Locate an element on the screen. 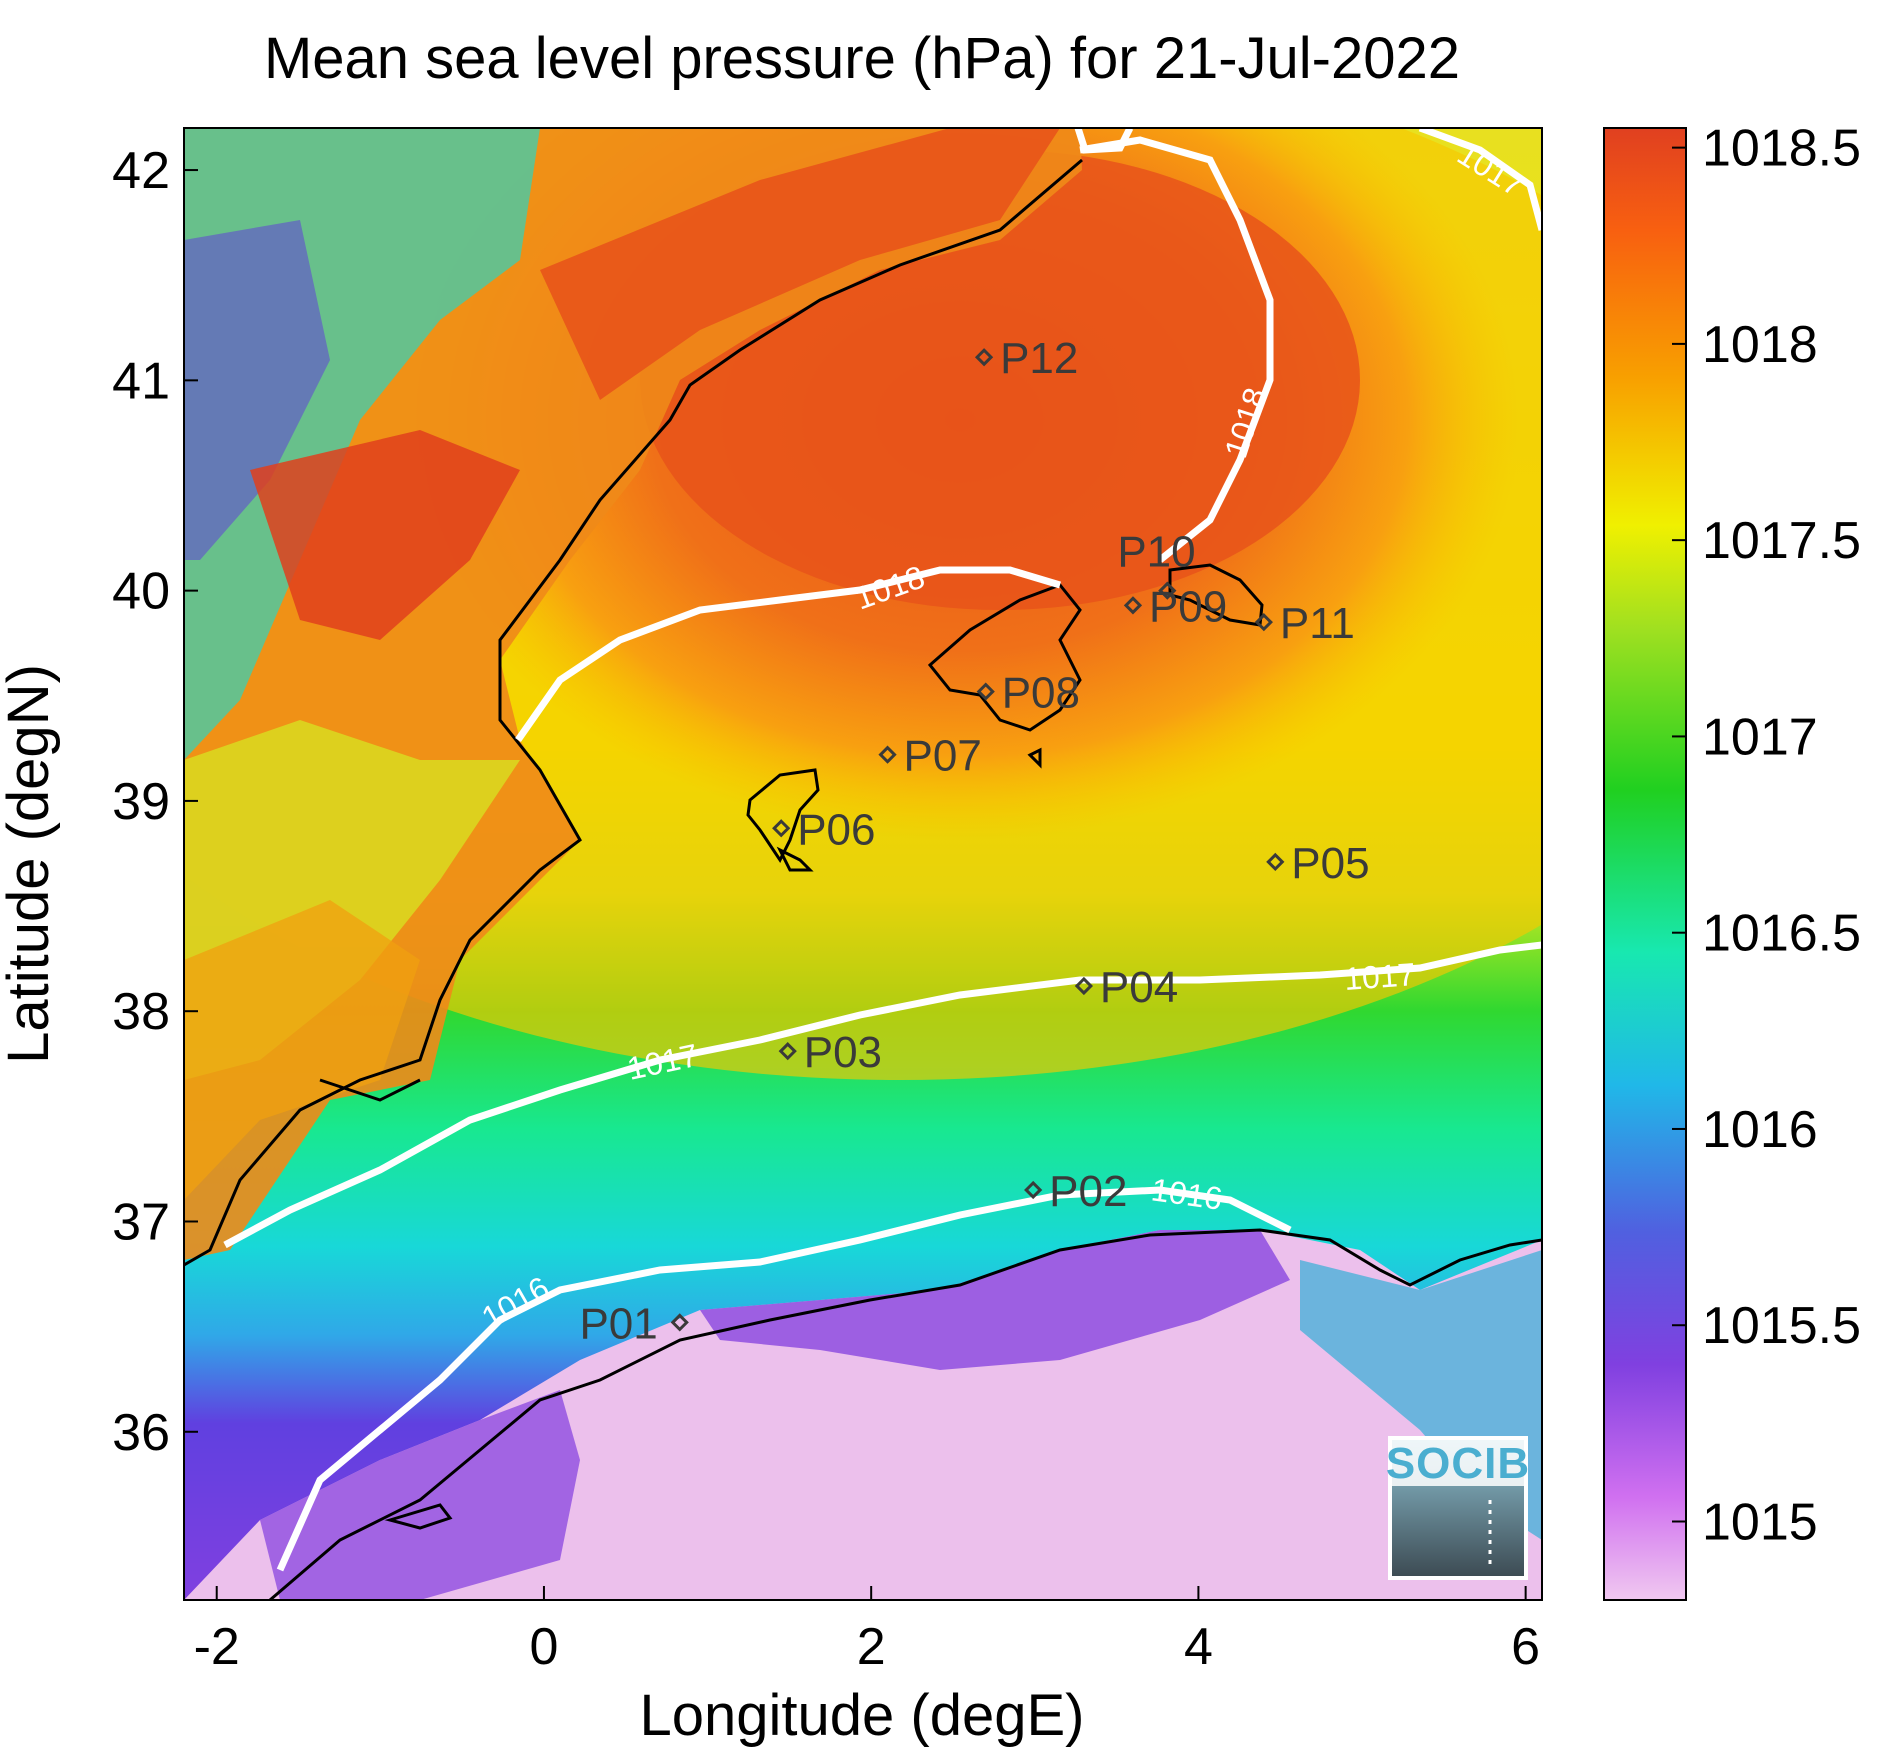  y-tick-label: 38 is located at coordinates (141, 1012).